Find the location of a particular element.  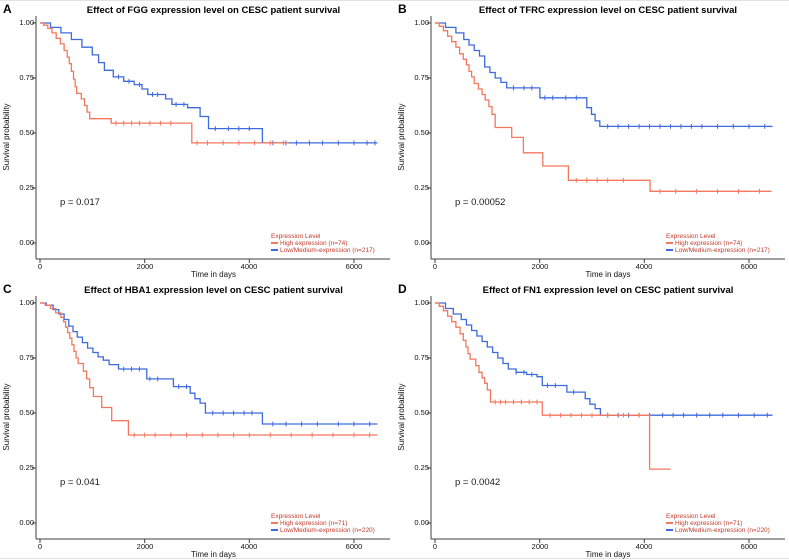

panel-letter: C is located at coordinates (7, 289).